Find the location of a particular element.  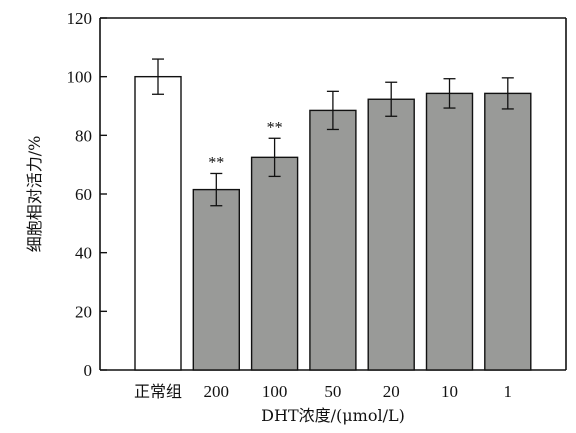

x-tick-label: 100 is located at coordinates (275, 391).